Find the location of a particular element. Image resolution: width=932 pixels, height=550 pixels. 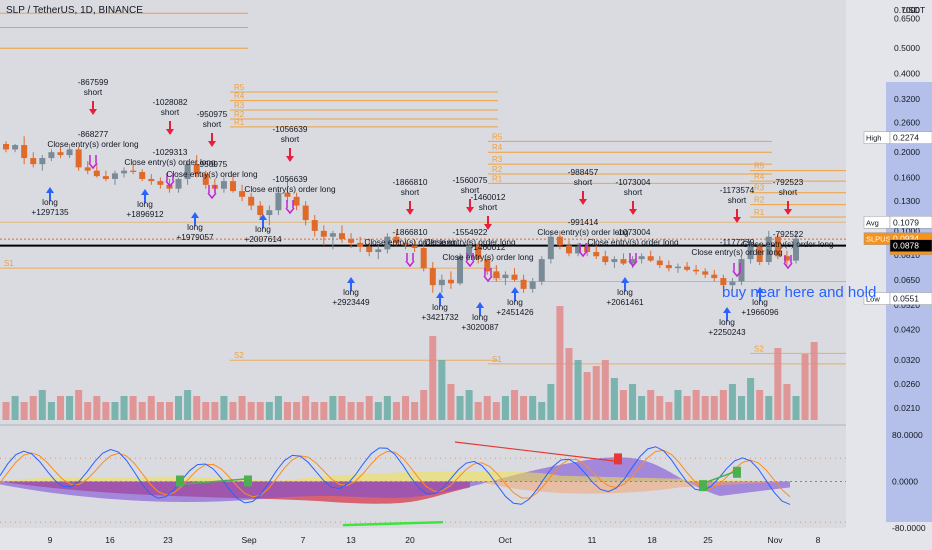

price-label-name: High is located at coordinates (873, 138).